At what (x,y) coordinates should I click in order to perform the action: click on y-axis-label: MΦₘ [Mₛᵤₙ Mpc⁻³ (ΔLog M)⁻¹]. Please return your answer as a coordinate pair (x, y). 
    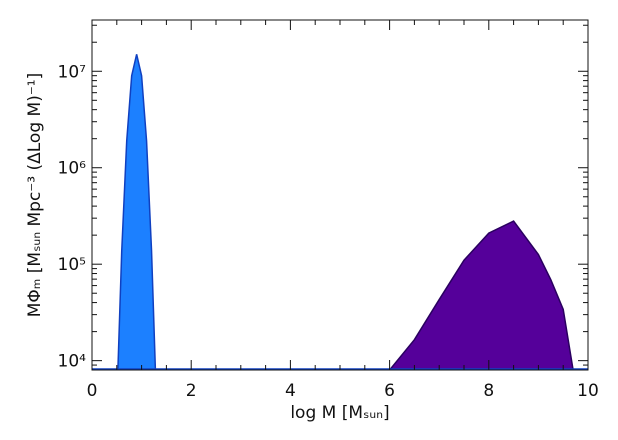
    Looking at the image, I should click on (35, 195).